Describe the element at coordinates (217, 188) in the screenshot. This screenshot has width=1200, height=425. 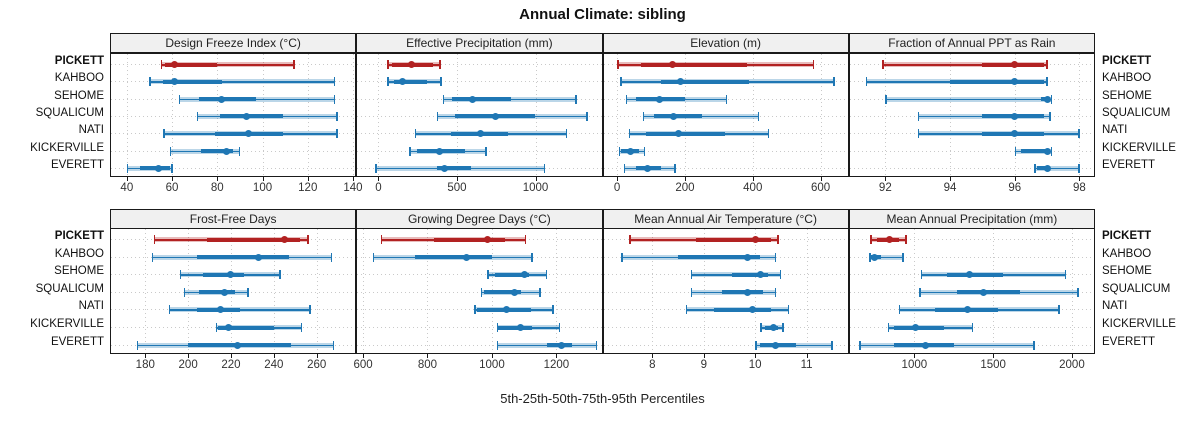
I see `axis-tick-label: 80` at that location.